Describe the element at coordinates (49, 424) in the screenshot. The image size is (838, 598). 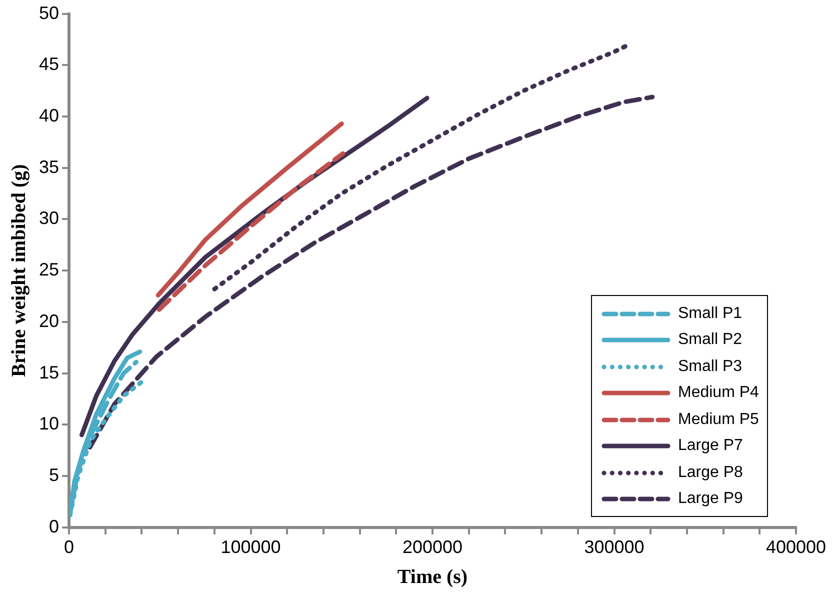
I see `y-tick-label: 10` at that location.